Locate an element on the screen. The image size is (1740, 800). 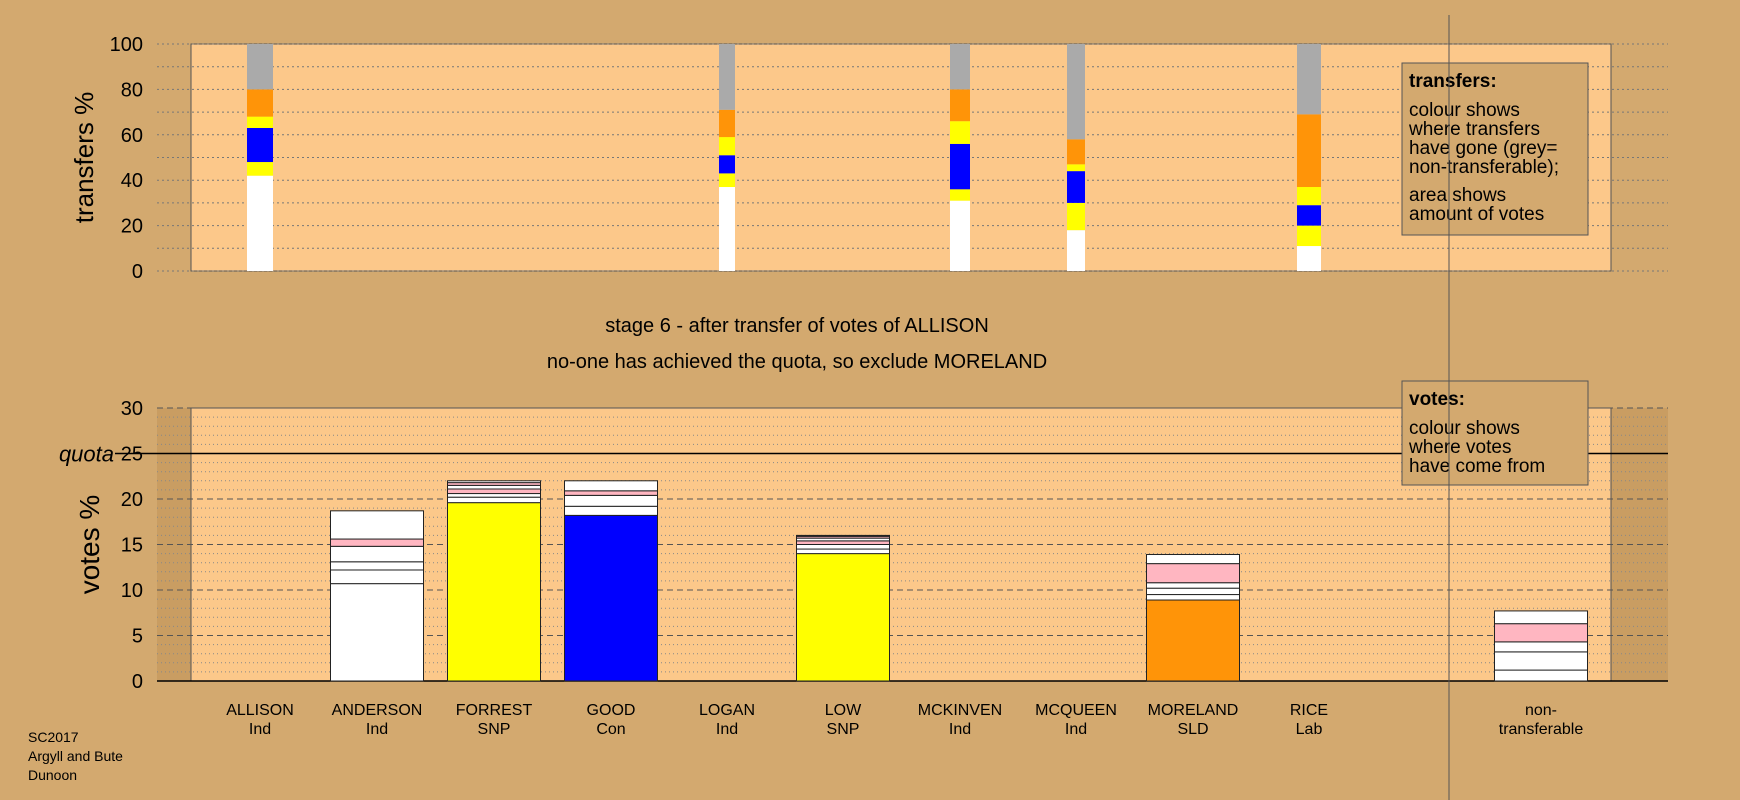
transfers-y-tick-label: 20 is located at coordinates (132, 227).